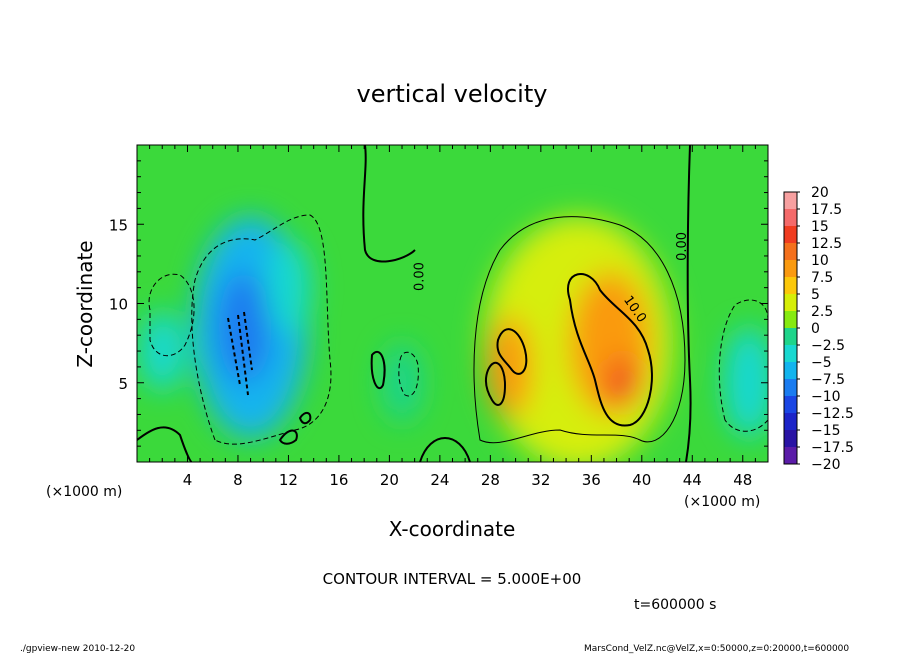  Describe the element at coordinates (826, 244) in the screenshot. I see `colorbar-label: 12.5` at that location.